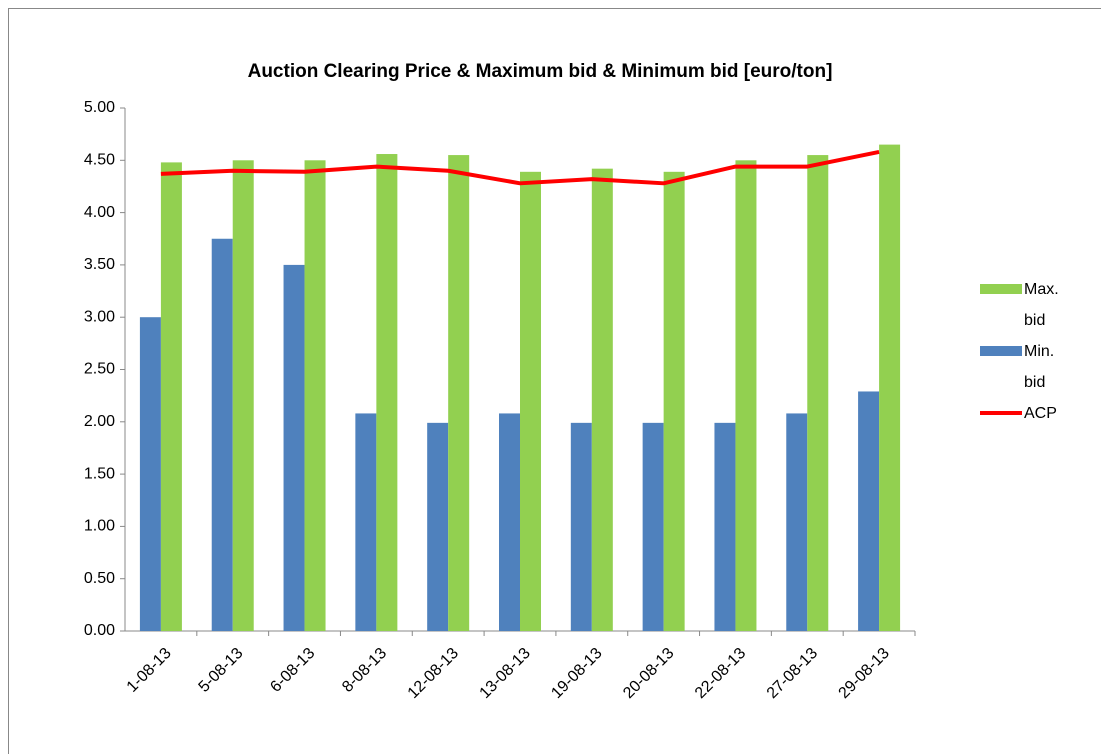 This screenshot has width=1101, height=754. I want to click on legend-label: Min. bid, so click(1039, 367).